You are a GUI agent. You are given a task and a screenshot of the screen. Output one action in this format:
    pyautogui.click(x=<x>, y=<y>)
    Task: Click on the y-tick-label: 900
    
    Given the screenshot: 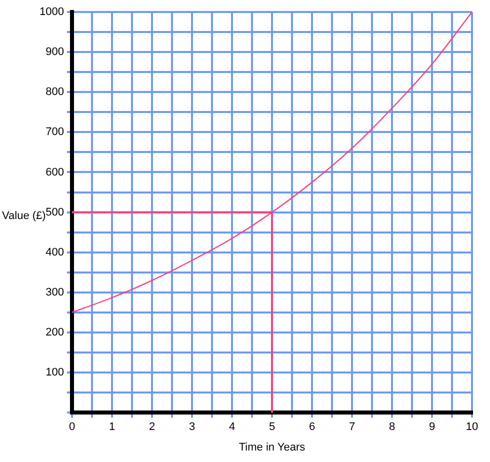 What is the action you would take?
    pyautogui.click(x=55, y=52)
    